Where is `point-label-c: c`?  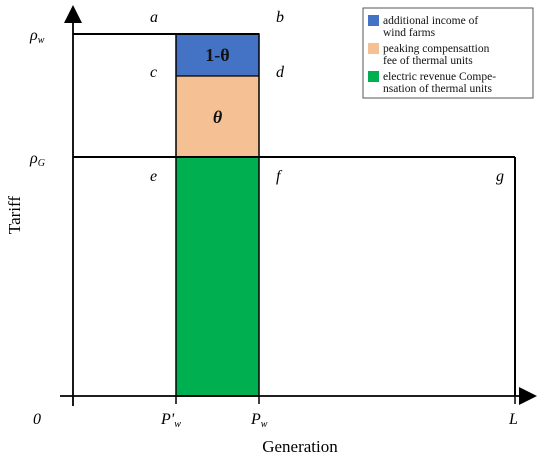
point-label-c: c is located at coordinates (153, 72).